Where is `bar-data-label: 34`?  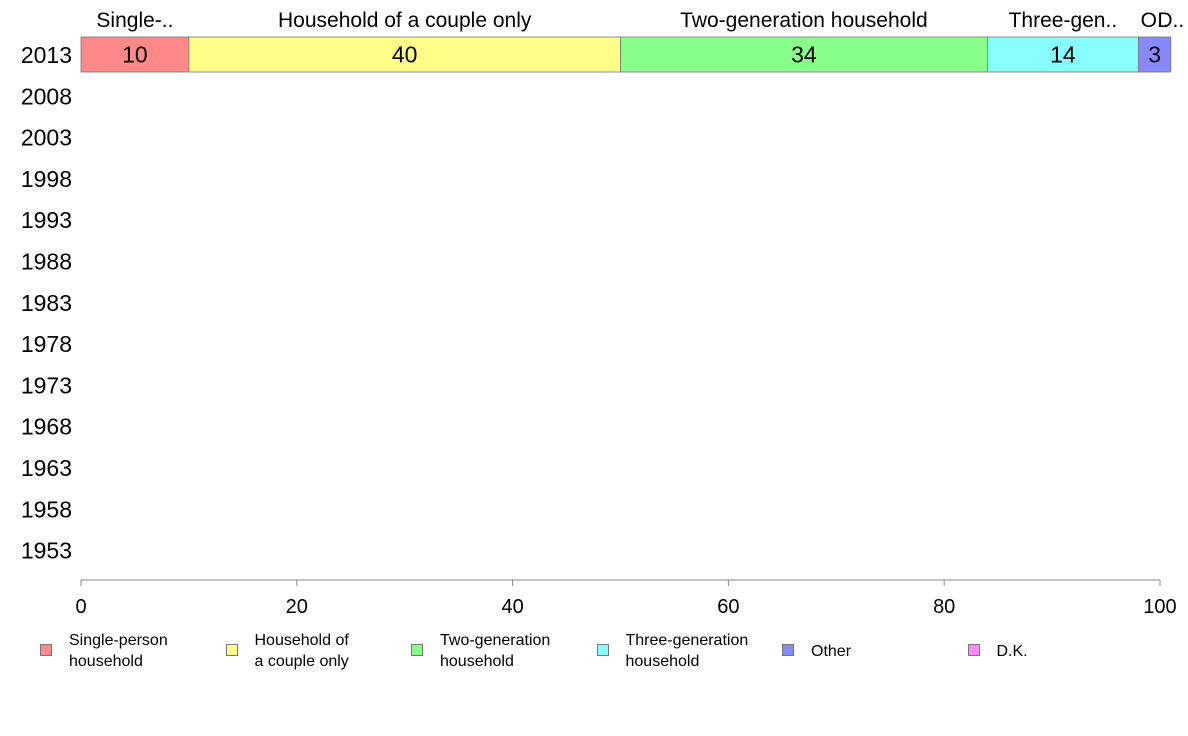 bar-data-label: 34 is located at coordinates (804, 55).